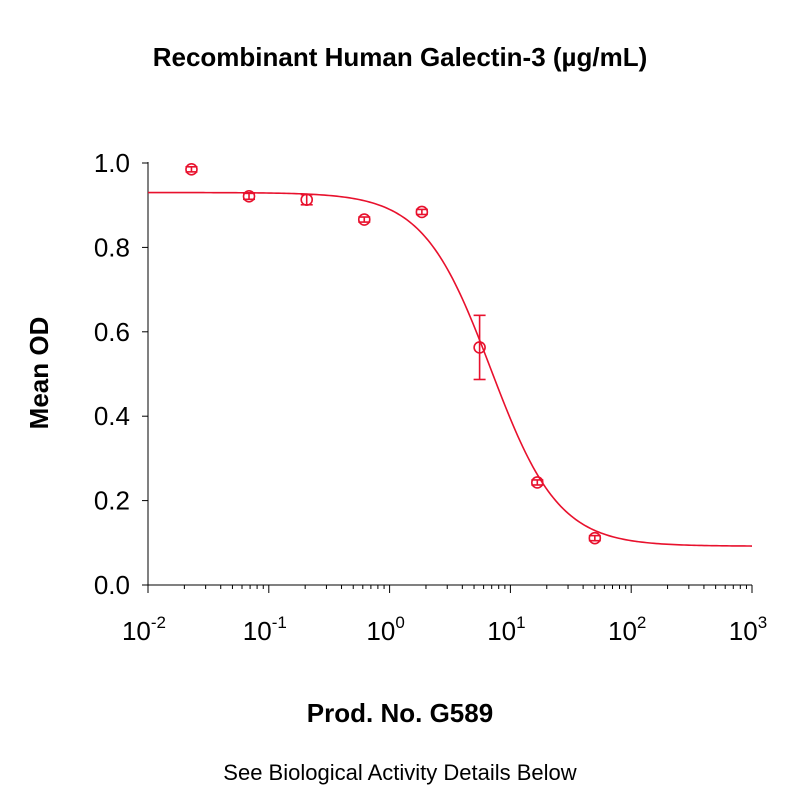  Describe the element at coordinates (400, 772) in the screenshot. I see `footer-note: See Biological Activity Details Below` at that location.